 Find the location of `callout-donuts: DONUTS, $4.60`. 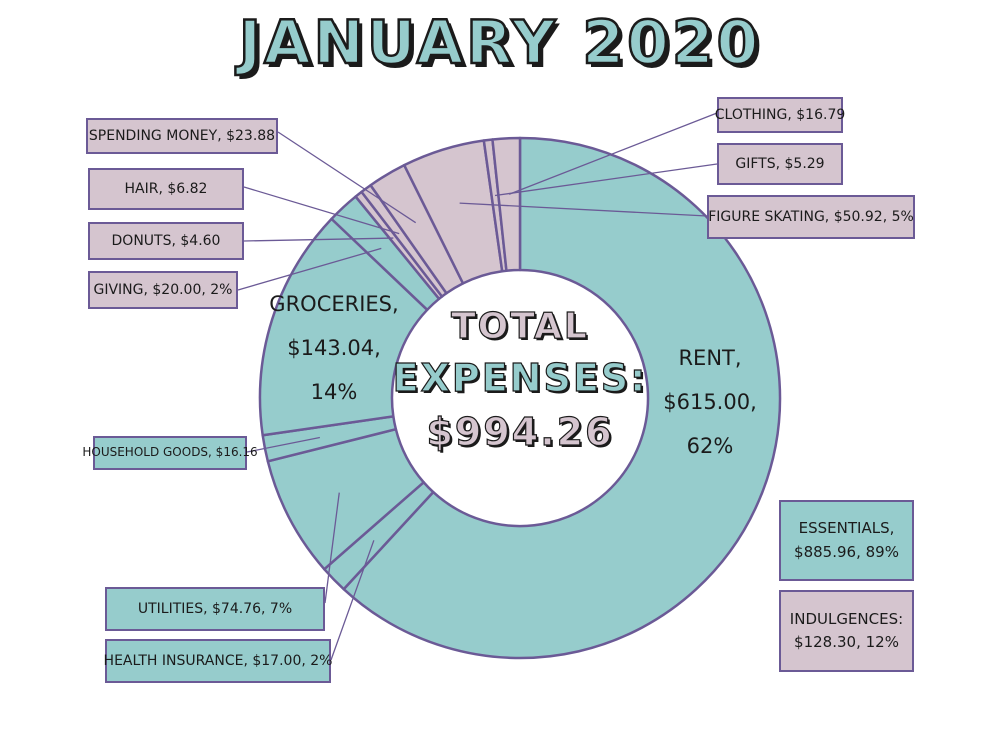

callout-donuts: DONUTS, $4.60 is located at coordinates (166, 241).